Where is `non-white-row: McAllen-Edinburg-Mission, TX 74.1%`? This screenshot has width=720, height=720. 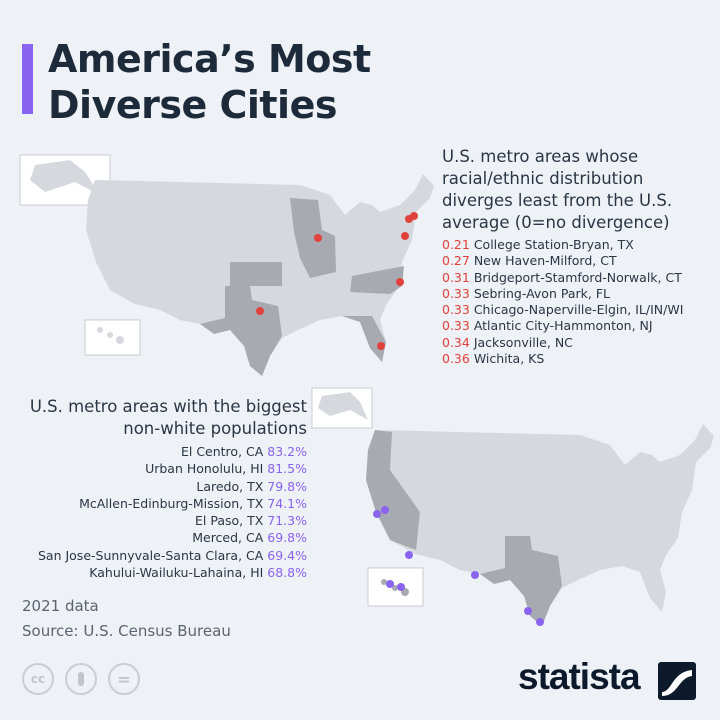 non-white-row: McAllen-Edinburg-Mission, TX 74.1% is located at coordinates (157, 503).